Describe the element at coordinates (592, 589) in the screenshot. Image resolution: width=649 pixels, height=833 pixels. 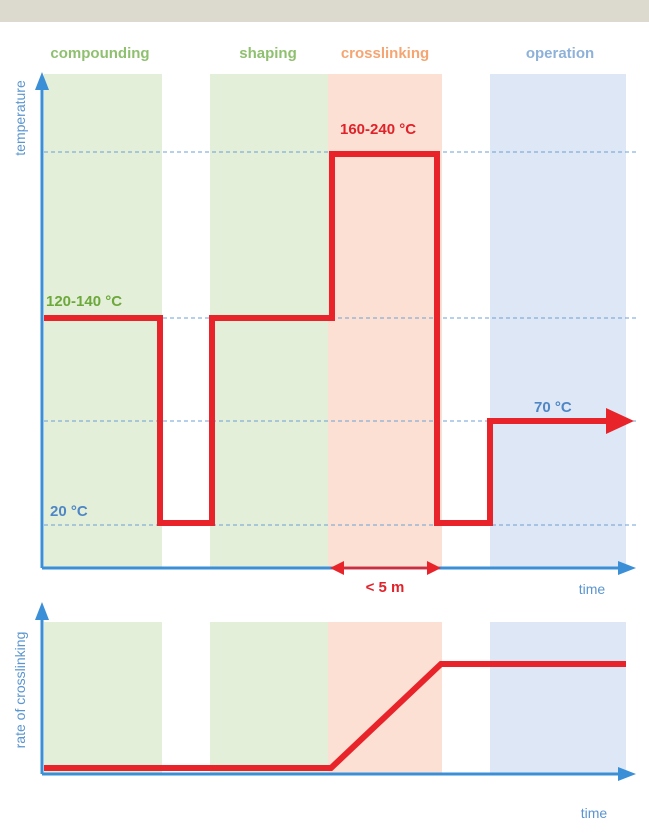
I see `top-time-axis-label: time` at that location.